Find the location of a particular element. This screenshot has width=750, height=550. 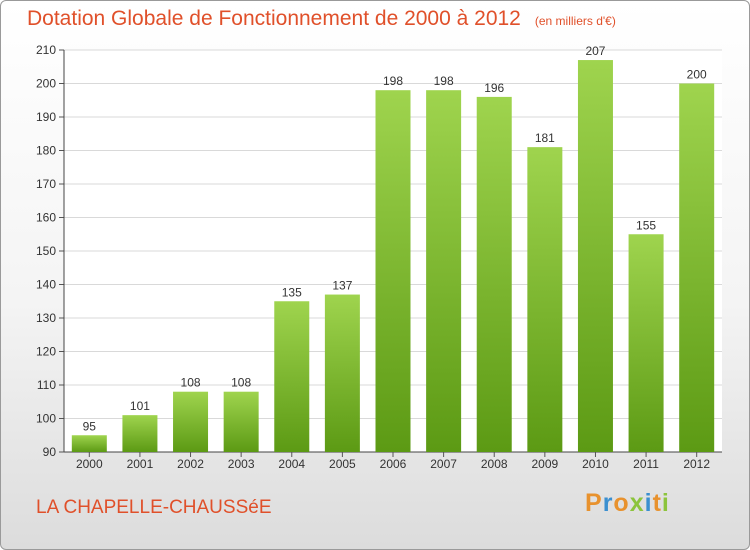

y-tick-label: 210 is located at coordinates (46, 50).